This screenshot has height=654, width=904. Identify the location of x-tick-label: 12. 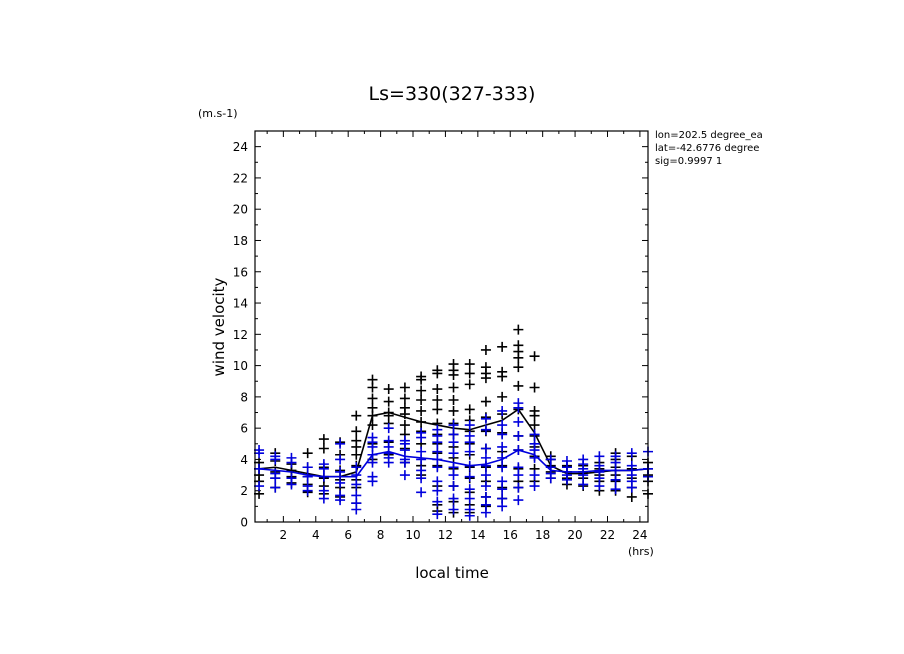
(445, 535).